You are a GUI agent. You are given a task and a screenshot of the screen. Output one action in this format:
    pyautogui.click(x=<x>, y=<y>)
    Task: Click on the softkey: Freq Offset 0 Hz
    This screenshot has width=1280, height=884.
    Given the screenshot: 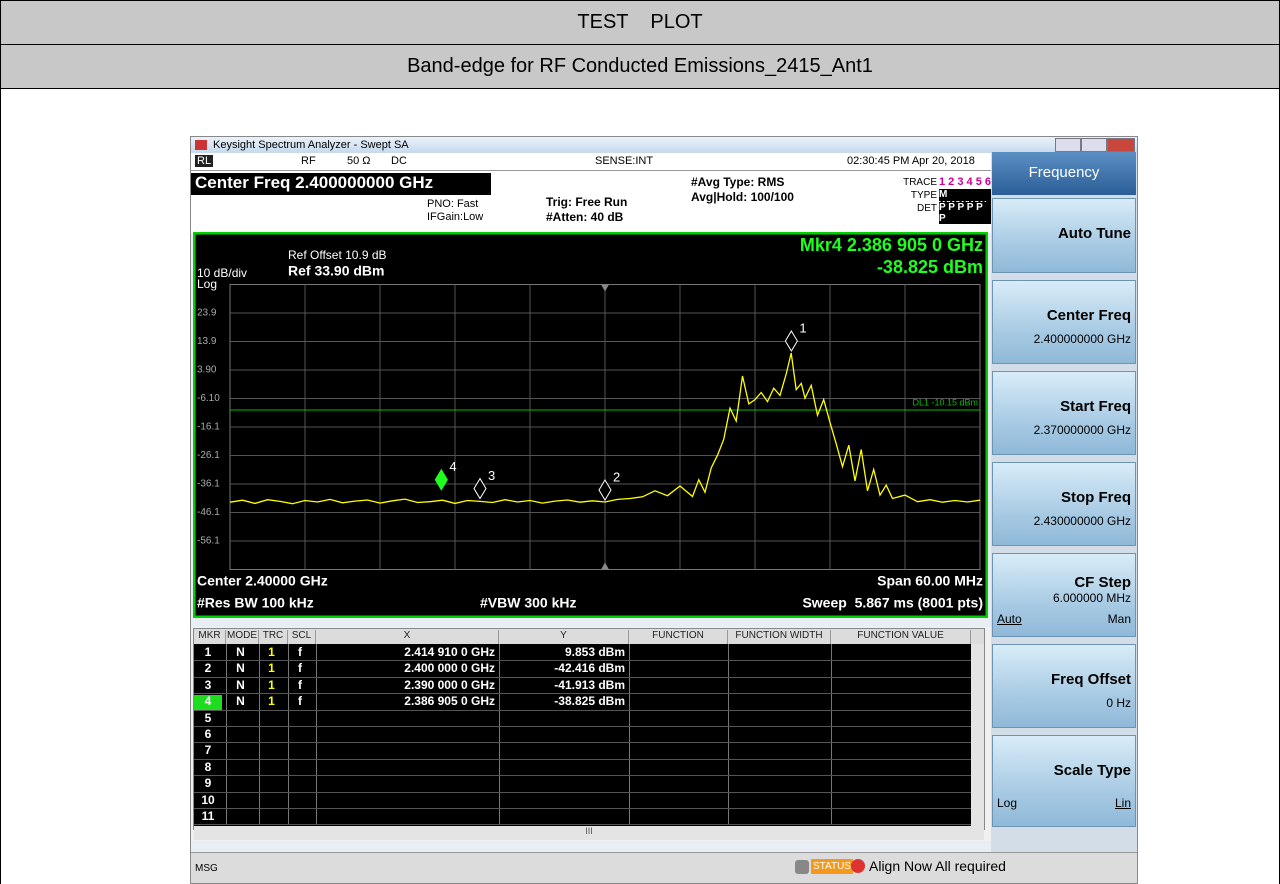 What is the action you would take?
    pyautogui.click(x=1064, y=686)
    